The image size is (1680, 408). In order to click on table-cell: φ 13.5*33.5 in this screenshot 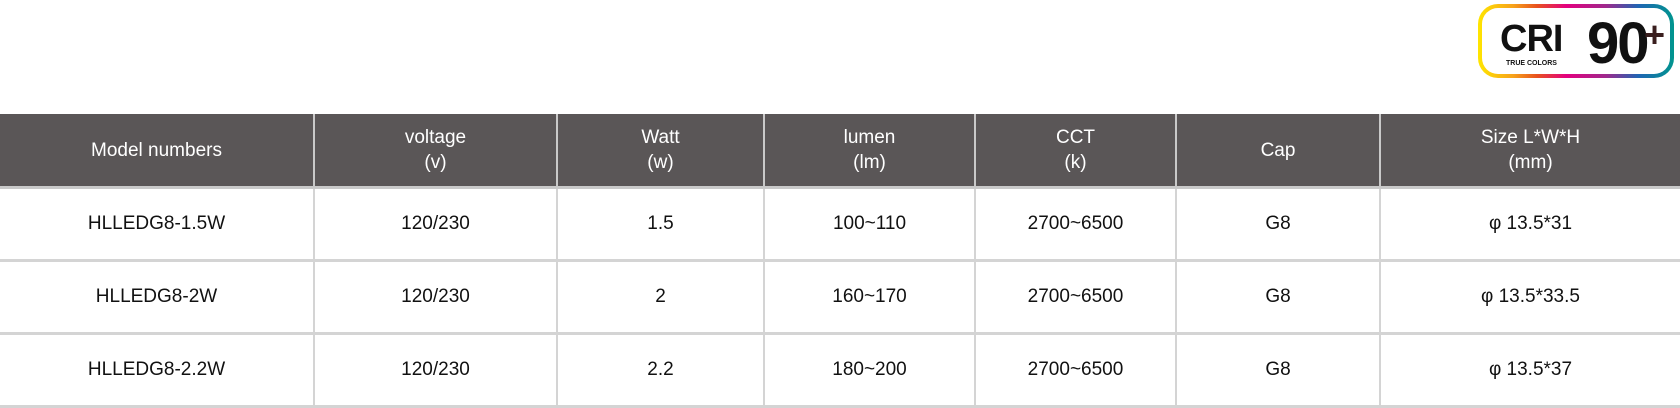, I will do `click(1530, 297)`.